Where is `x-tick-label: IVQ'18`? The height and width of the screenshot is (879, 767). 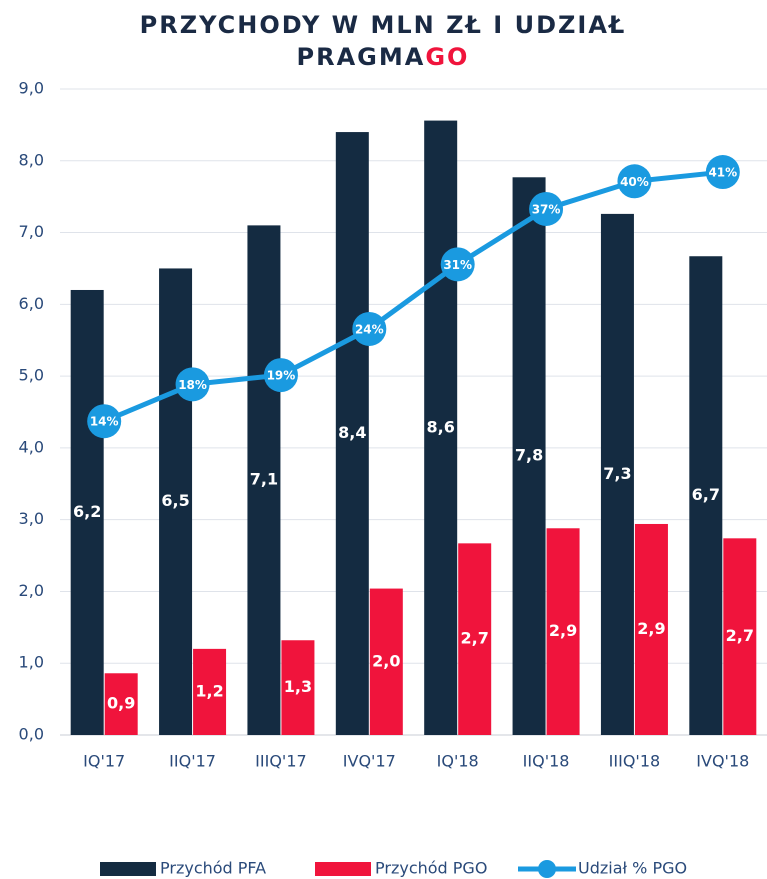 x-tick-label: IVQ'18 is located at coordinates (722, 761).